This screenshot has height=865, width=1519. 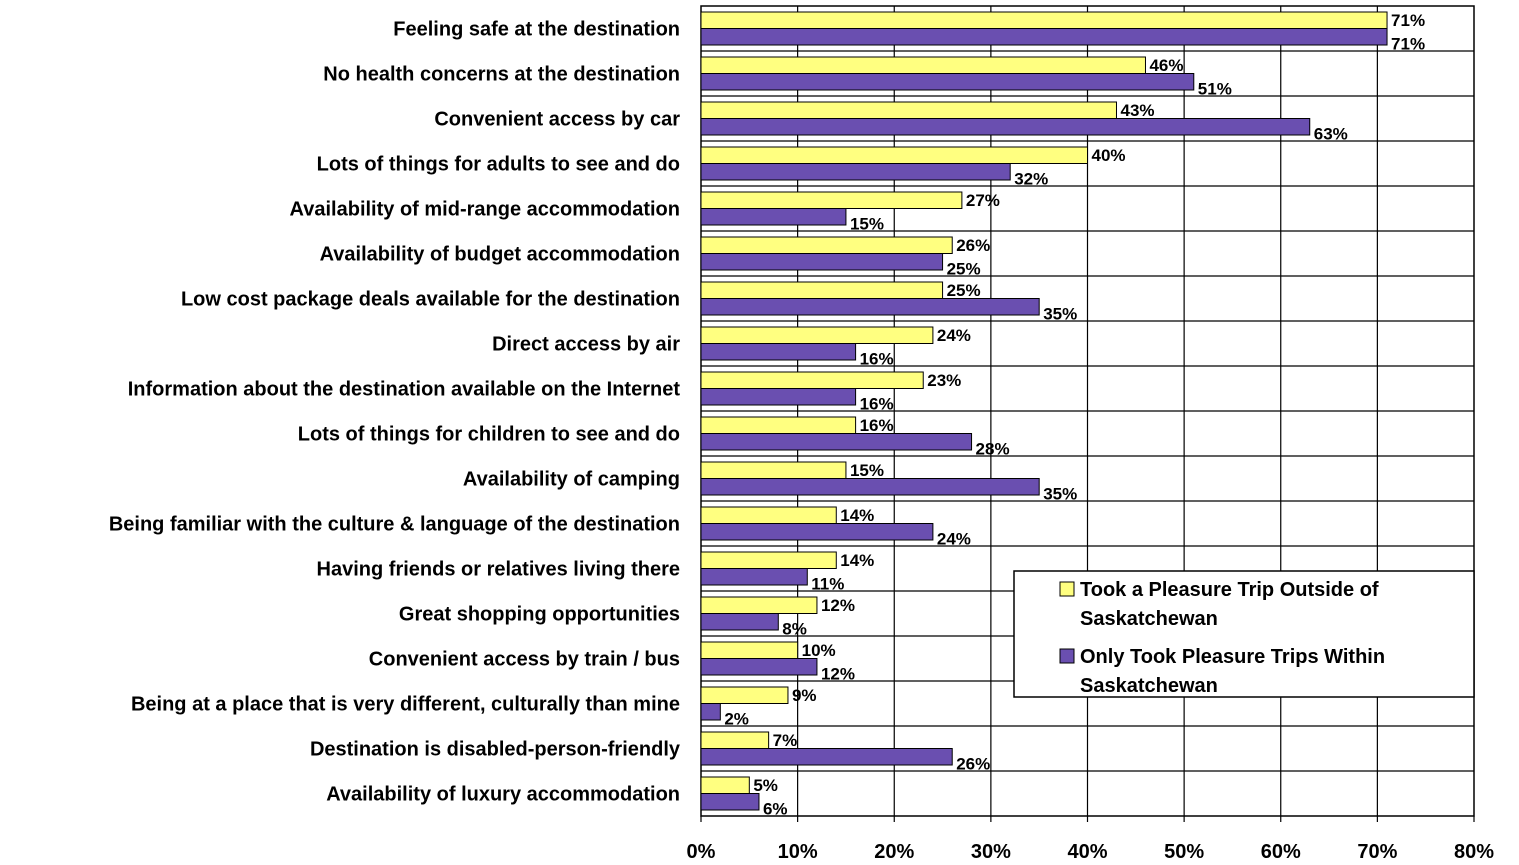 What do you see at coordinates (500, 255) in the screenshot?
I see `category-label: Availability of budget accommodation` at bounding box center [500, 255].